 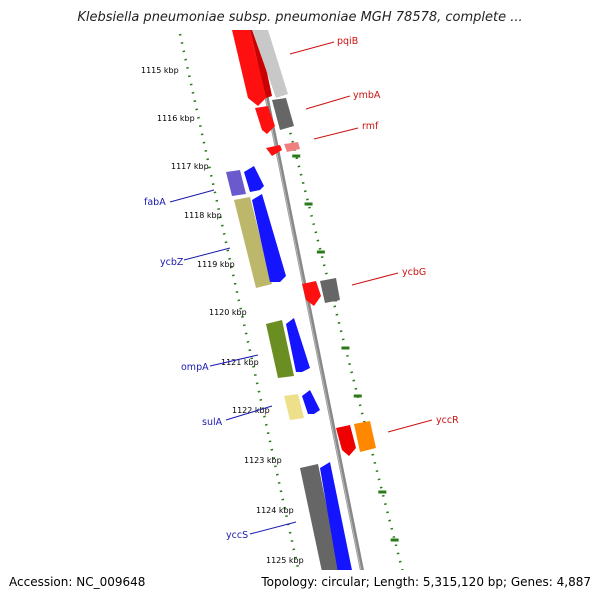 I want to click on kbp-tick-label: 1120 kbp, so click(x=228, y=312).